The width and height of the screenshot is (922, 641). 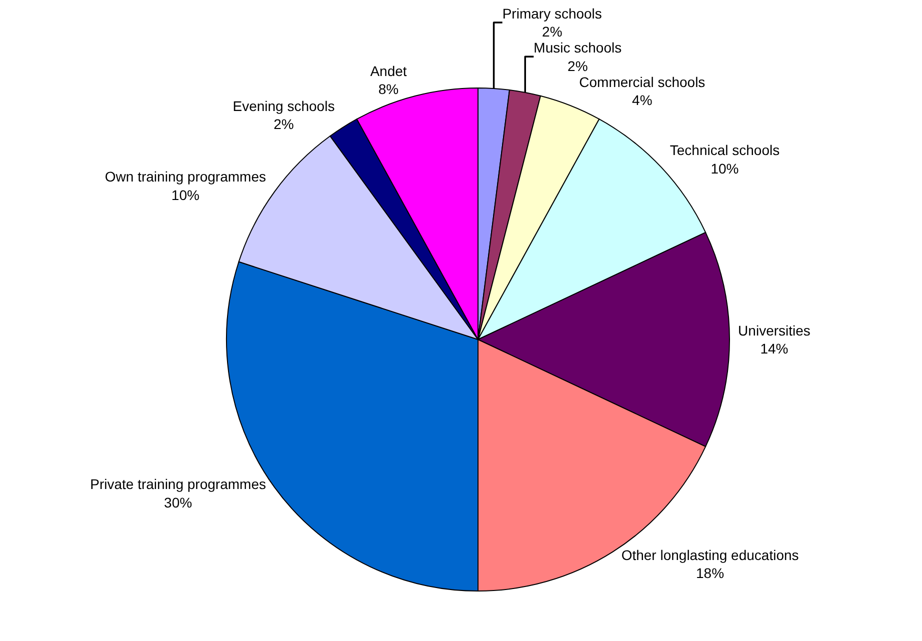 What do you see at coordinates (725, 150) in the screenshot?
I see `slice-label: Technical schools` at bounding box center [725, 150].